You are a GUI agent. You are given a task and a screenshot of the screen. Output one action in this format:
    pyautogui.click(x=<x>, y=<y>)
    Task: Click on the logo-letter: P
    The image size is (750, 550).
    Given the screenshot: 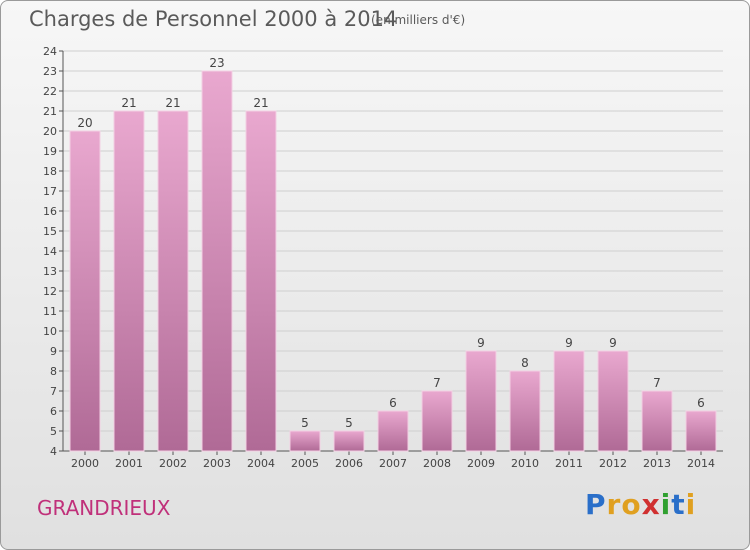 What is the action you would take?
    pyautogui.click(x=596, y=504)
    